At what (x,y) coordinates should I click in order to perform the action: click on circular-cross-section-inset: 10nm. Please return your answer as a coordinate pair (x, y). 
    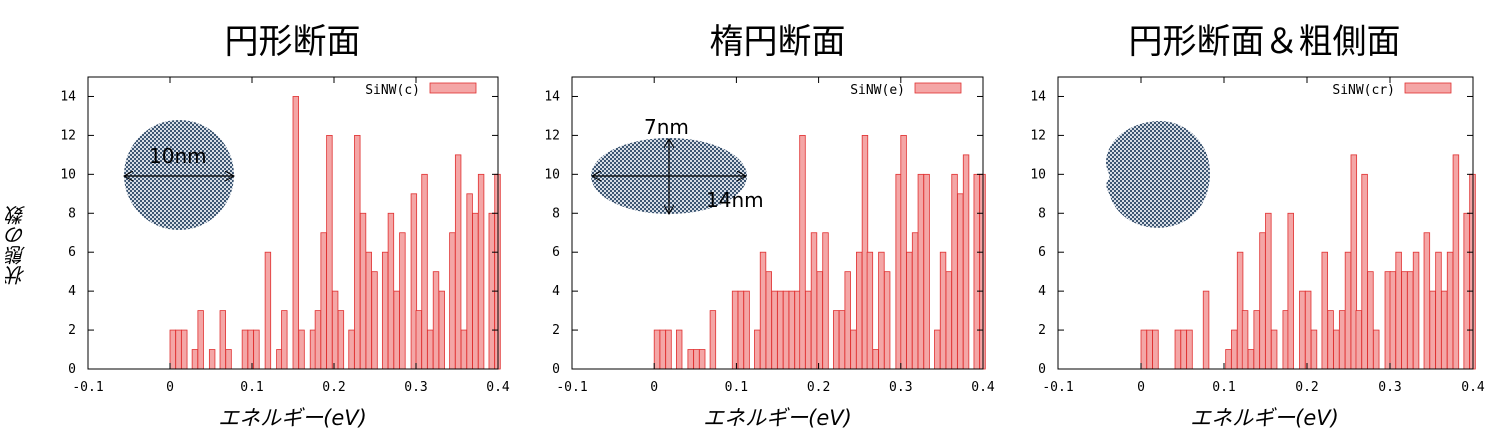
    Looking at the image, I should click on (179, 175).